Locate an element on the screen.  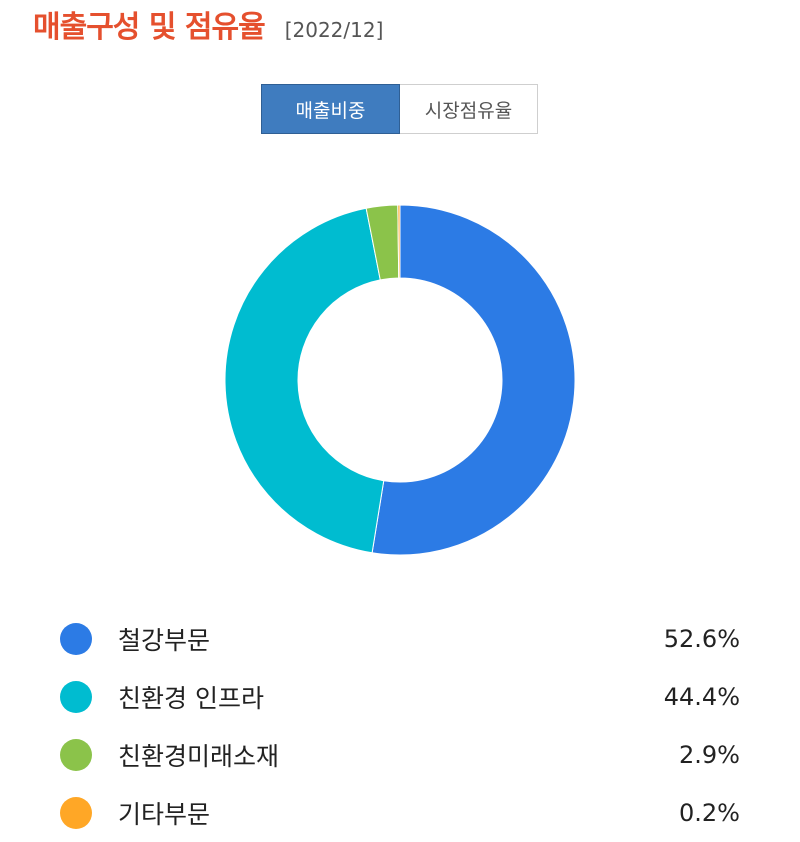
legend-item-eco-infra: 친환경 인프라 44.4% is located at coordinates (400, 697).